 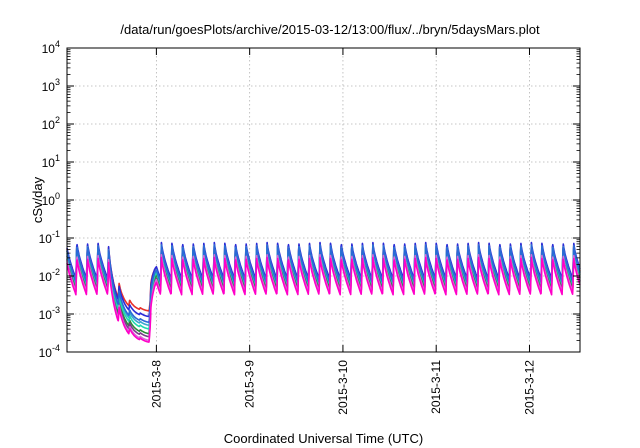 What do you see at coordinates (436, 387) in the screenshot?
I see `x-tick-label: 2015-3-11` at bounding box center [436, 387].